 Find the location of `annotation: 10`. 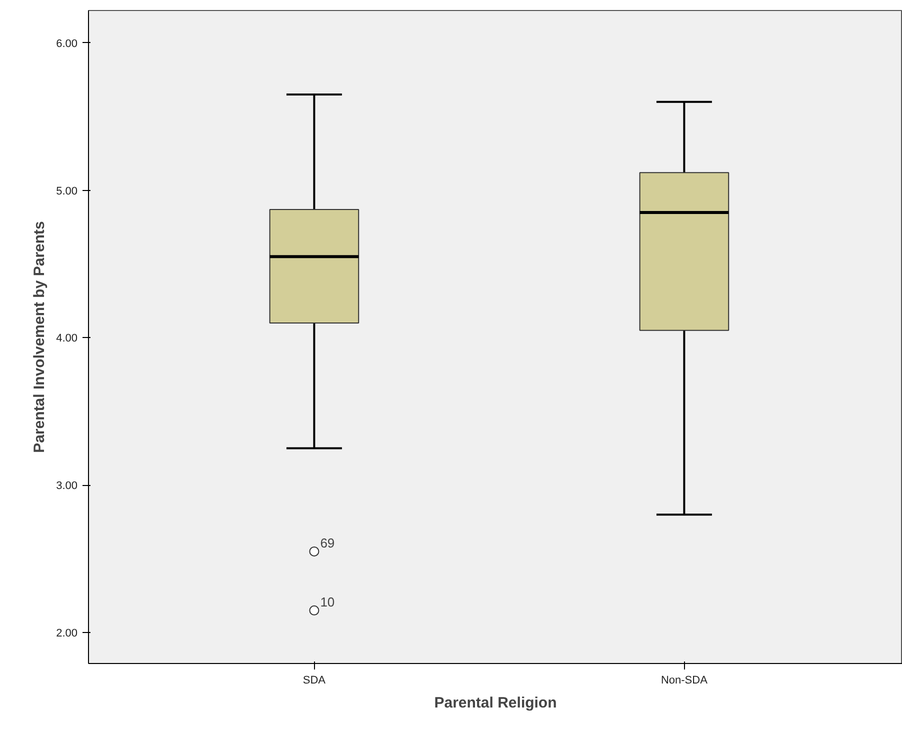

annotation: 10 is located at coordinates (327, 602).